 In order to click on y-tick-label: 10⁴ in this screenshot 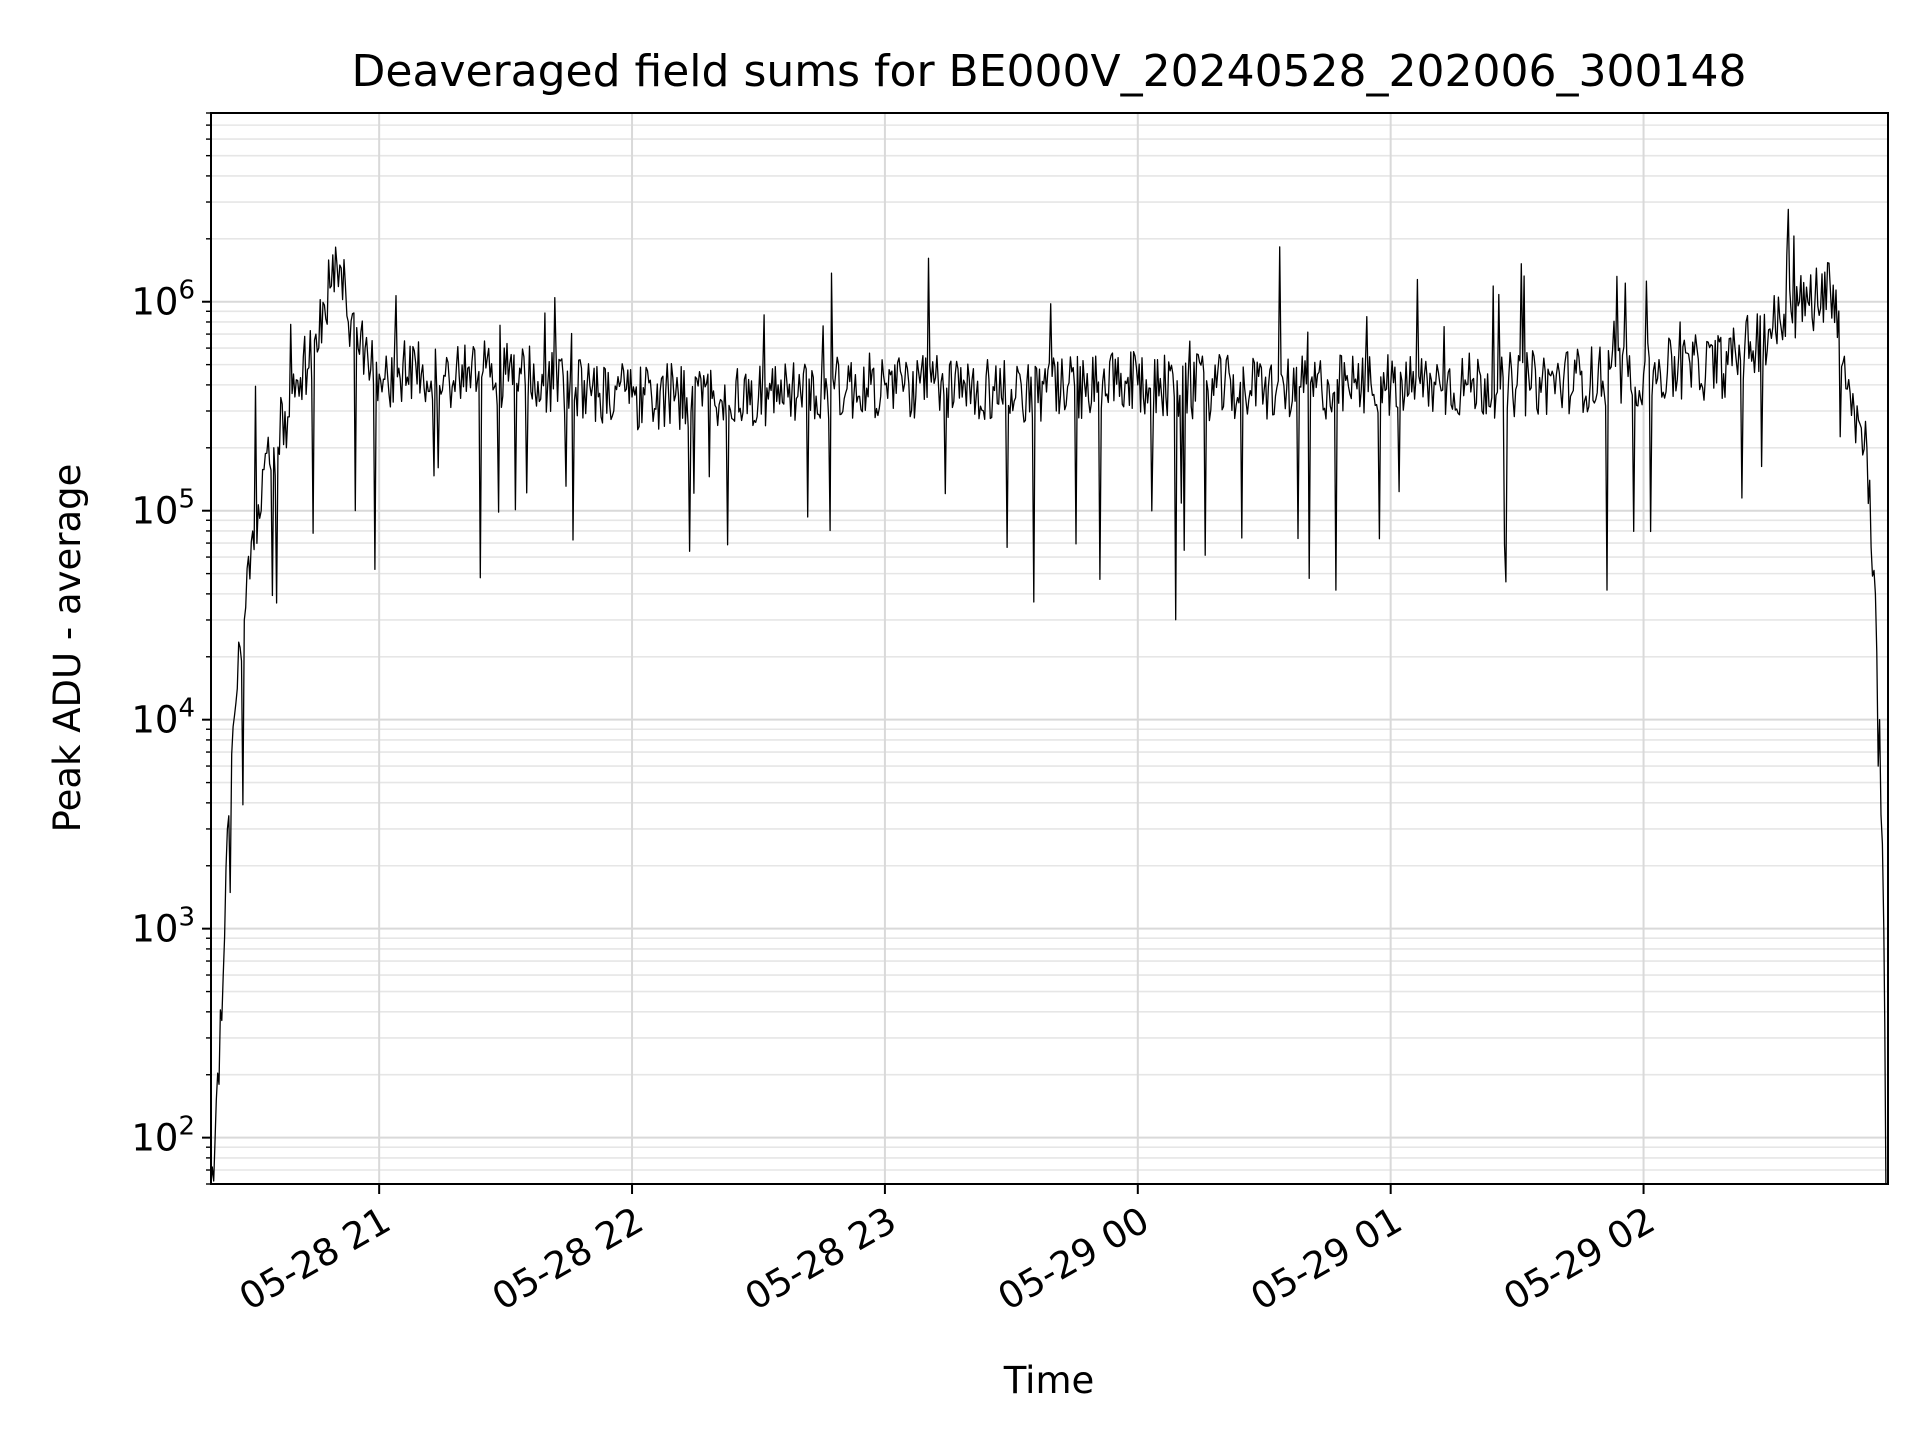, I will do `click(163, 718)`.